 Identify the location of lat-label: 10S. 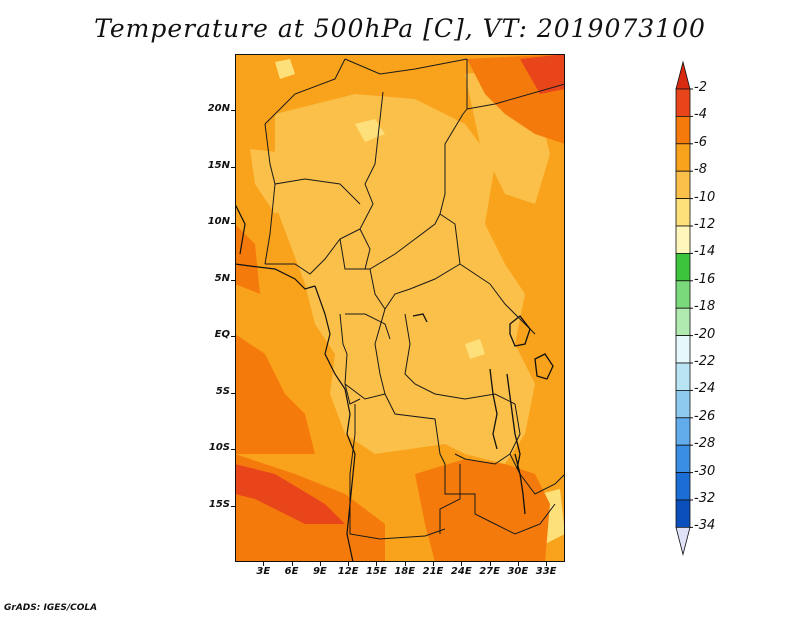
(219, 448).